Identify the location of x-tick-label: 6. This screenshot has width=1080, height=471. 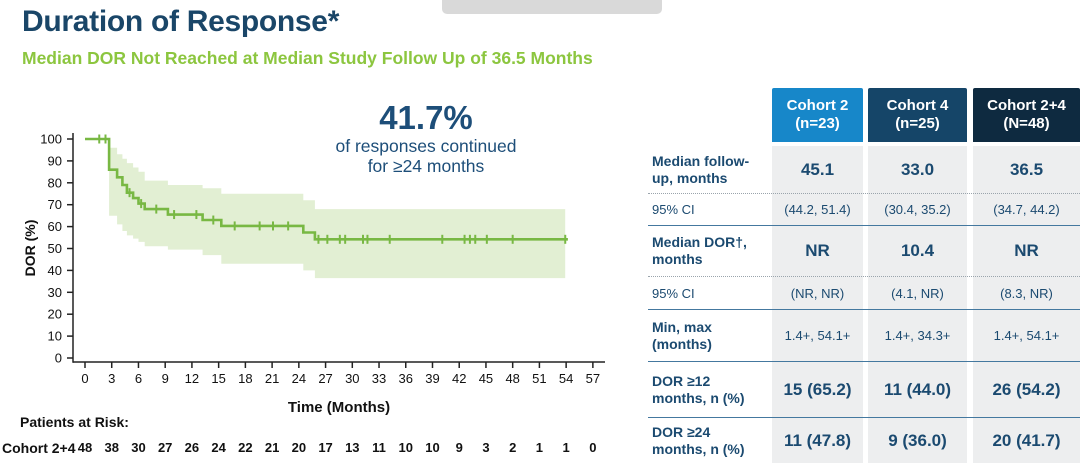
(138, 378).